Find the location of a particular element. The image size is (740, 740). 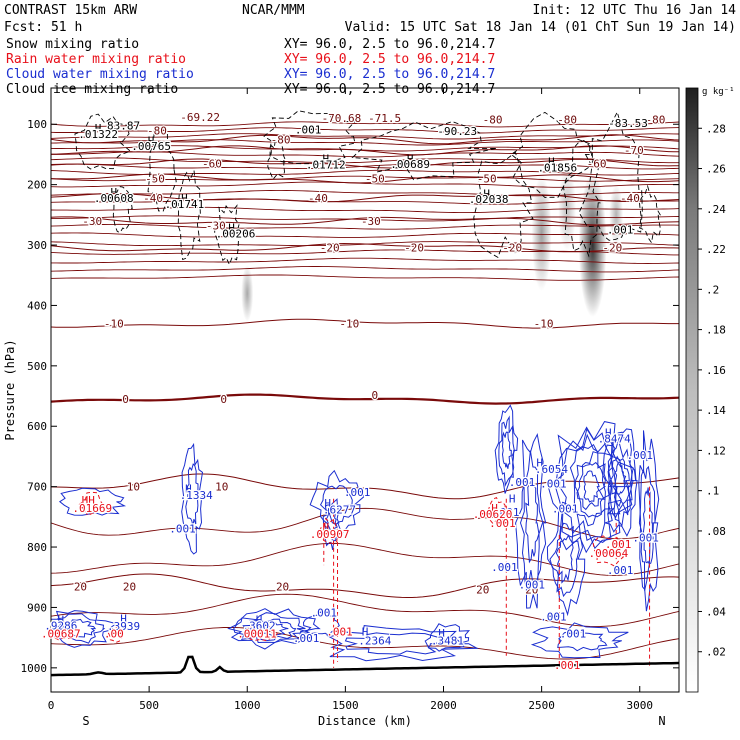

x-tick-label: 0 is located at coordinates (51, 705).